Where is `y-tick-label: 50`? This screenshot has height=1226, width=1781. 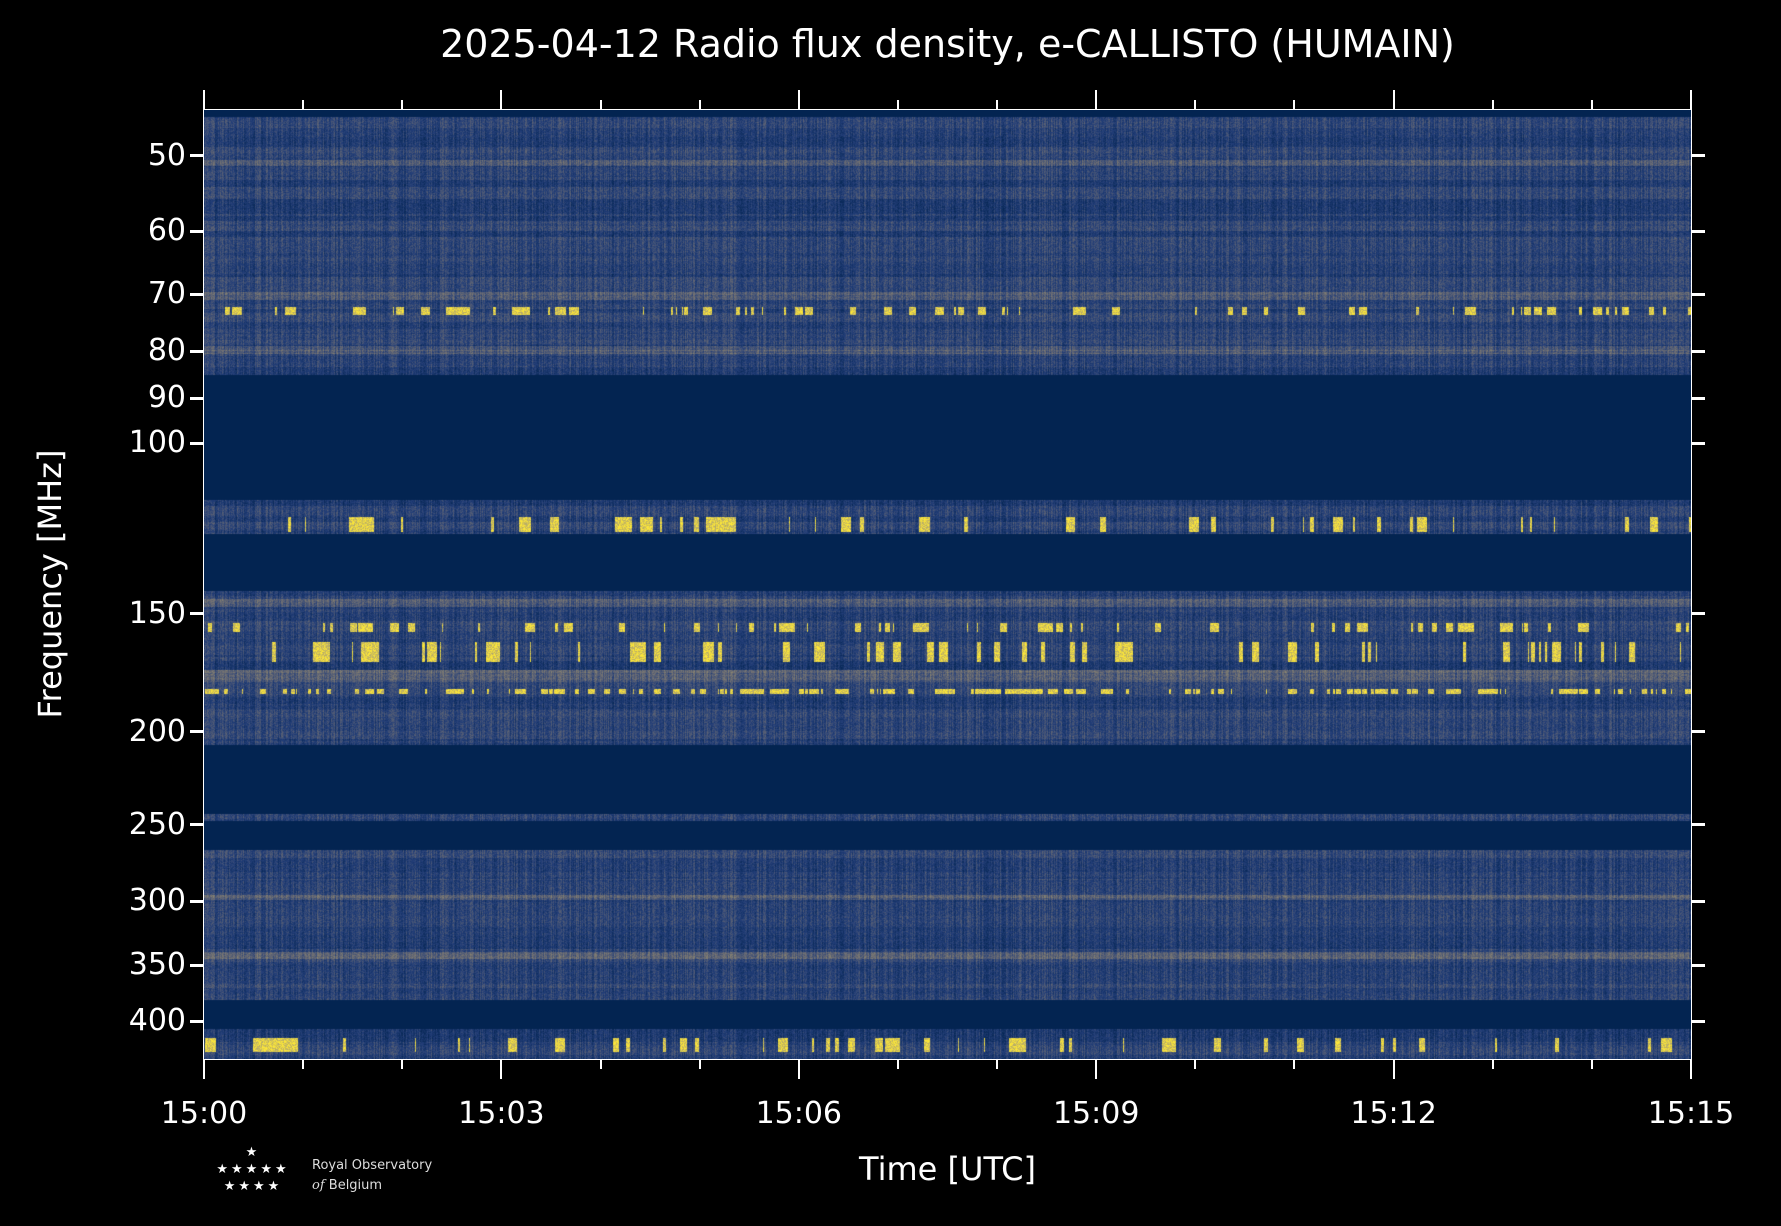
y-tick-label: 50 is located at coordinates (166, 155).